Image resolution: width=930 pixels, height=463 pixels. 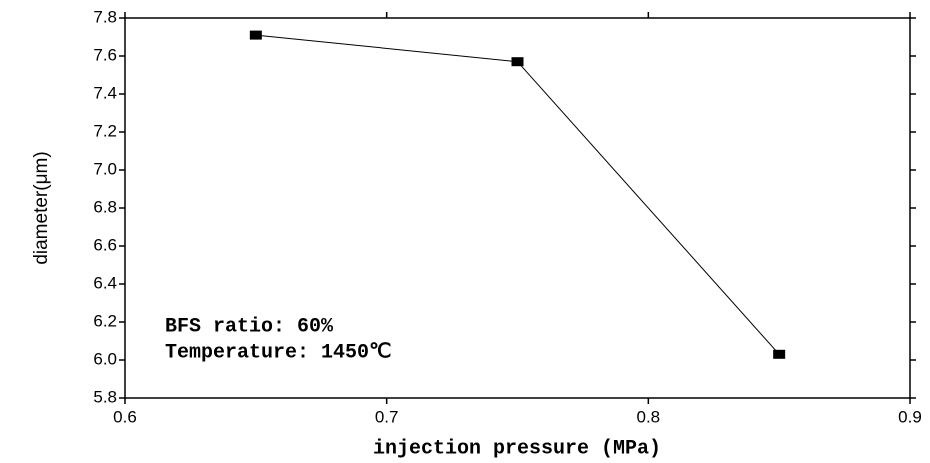 What do you see at coordinates (105, 244) in the screenshot?
I see `y-tick-label: 6.6` at bounding box center [105, 244].